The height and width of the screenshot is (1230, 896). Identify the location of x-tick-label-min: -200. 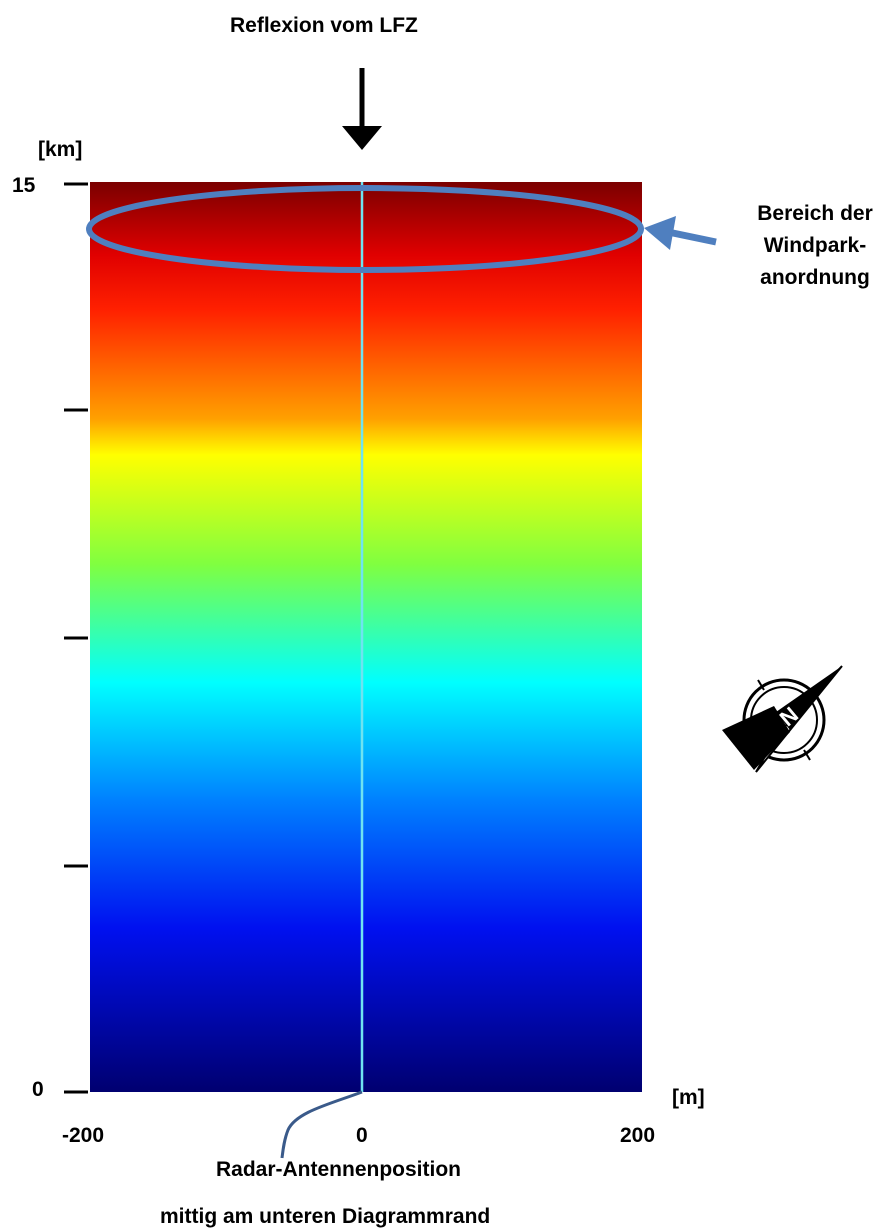
(83, 1135).